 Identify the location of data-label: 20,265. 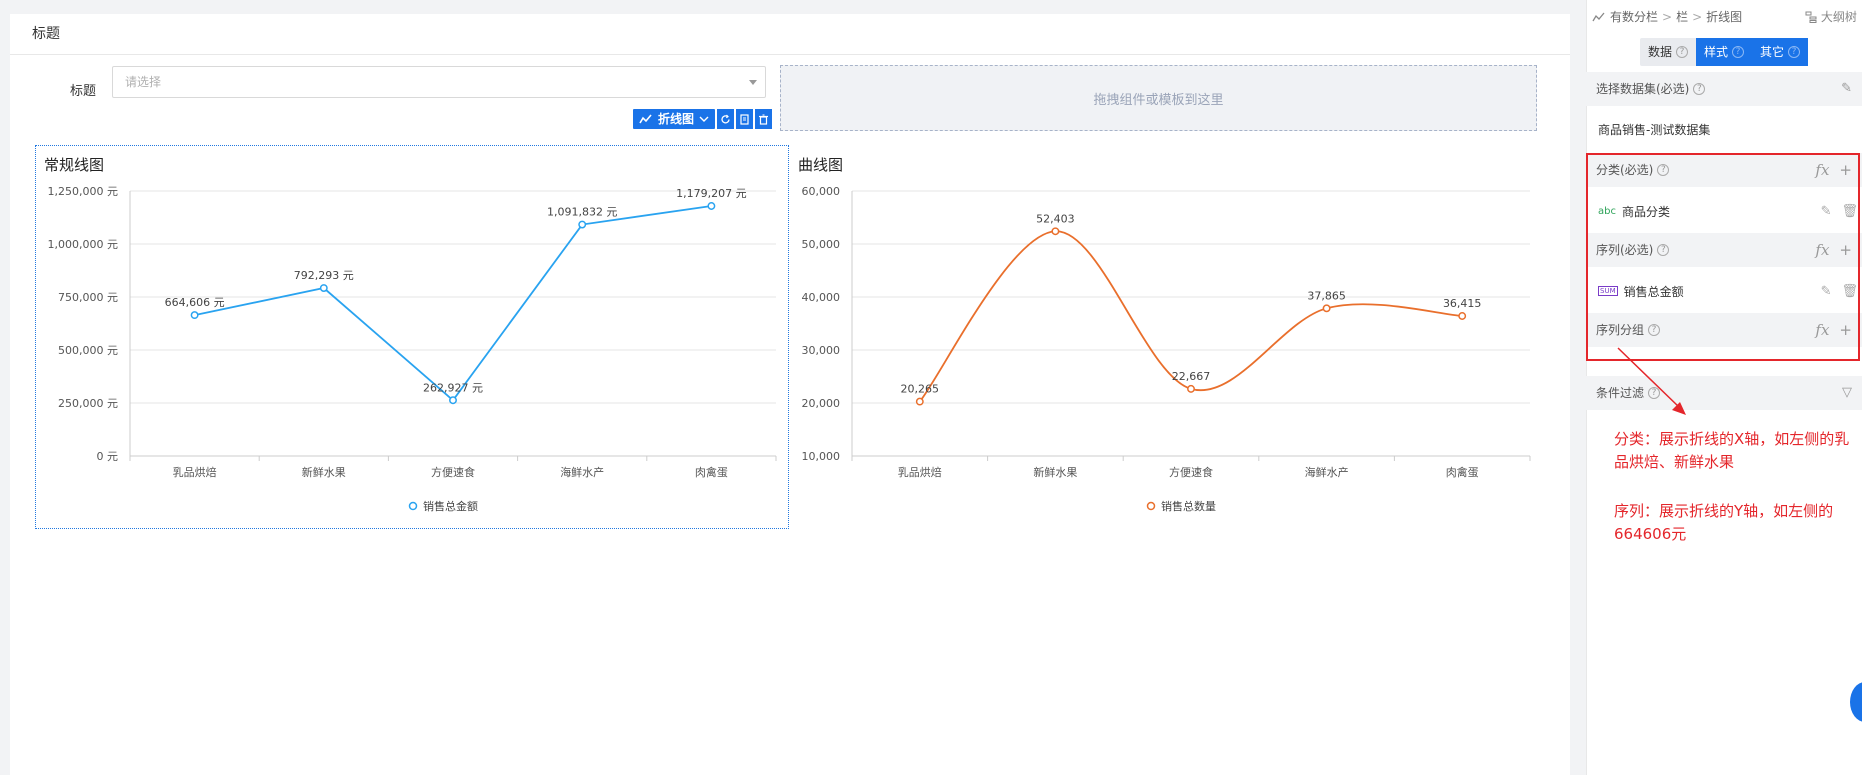
(920, 389).